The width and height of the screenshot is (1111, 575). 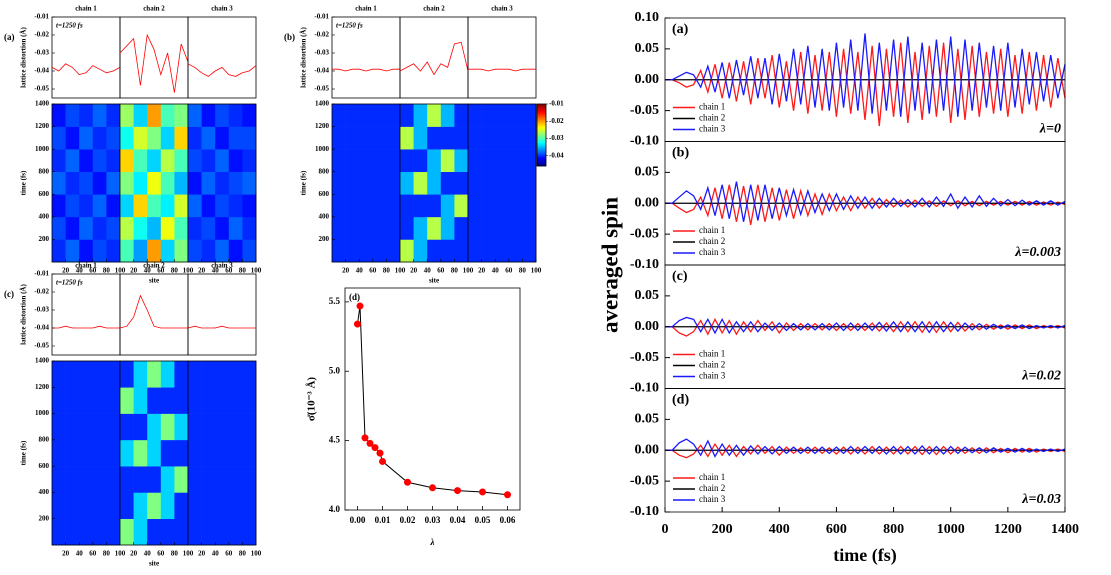 What do you see at coordinates (42, 361) in the screenshot?
I see `y-tick-label: 1400` at bounding box center [42, 361].